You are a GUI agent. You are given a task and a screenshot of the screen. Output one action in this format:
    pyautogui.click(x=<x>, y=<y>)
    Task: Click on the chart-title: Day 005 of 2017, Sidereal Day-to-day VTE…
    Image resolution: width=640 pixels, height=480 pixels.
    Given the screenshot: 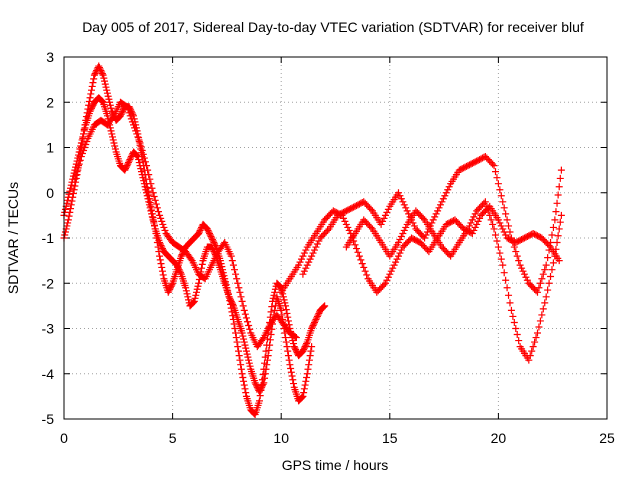 What is the action you would take?
    pyautogui.click(x=333, y=27)
    